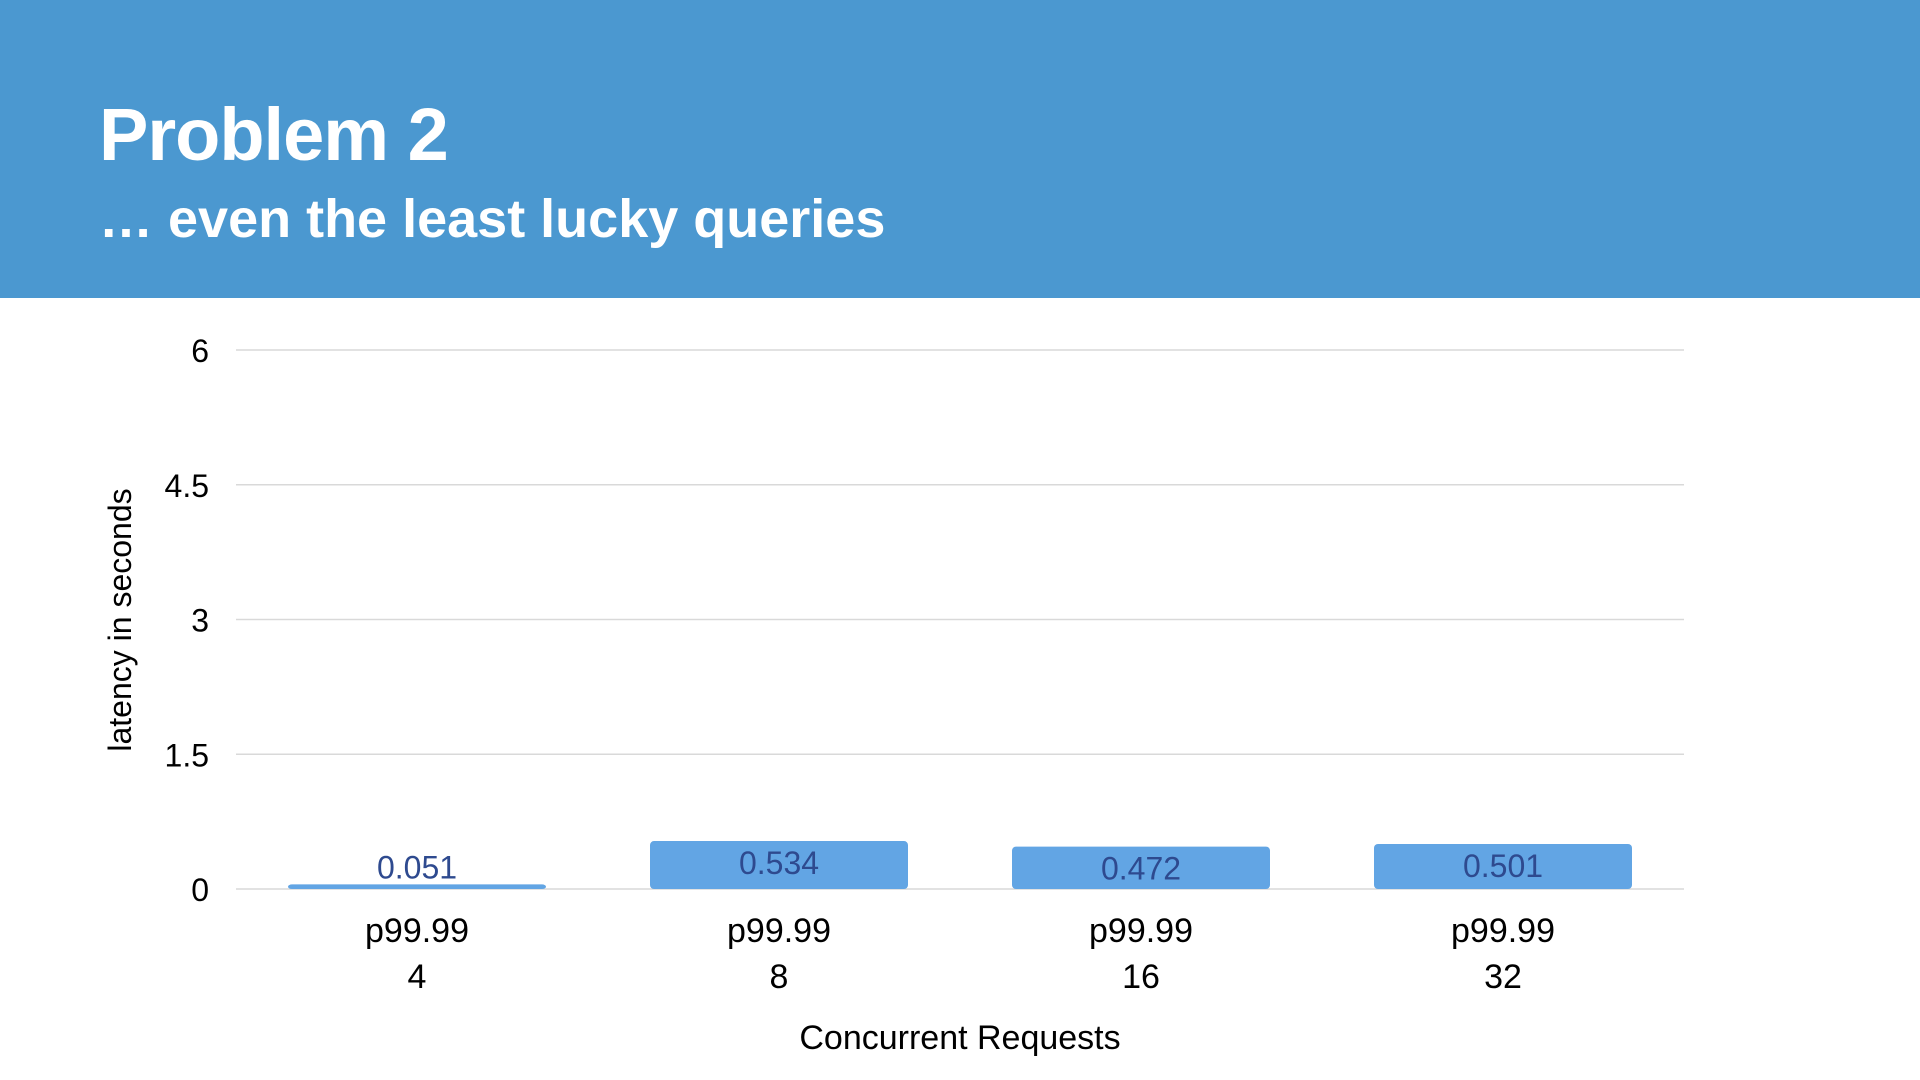 The image size is (1920, 1080). I want to click on bar-value-labels: 0.051 0.534 0.472 0.501, so click(960, 866).